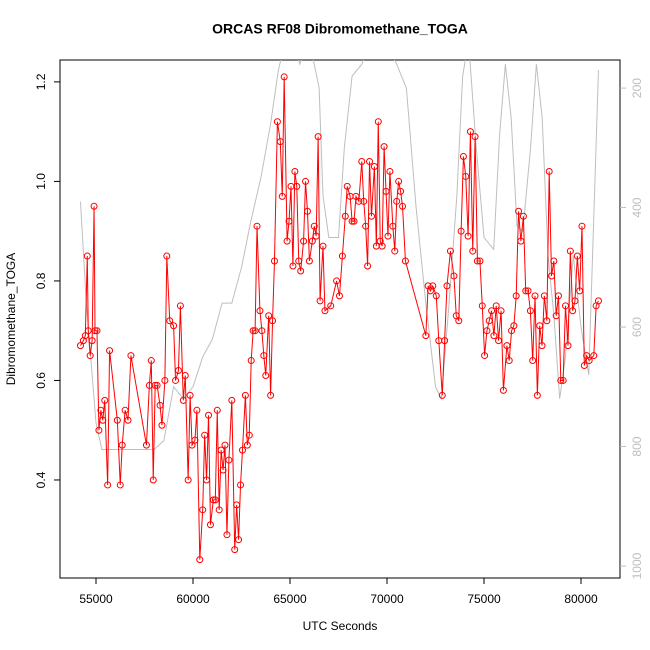 The height and width of the screenshot is (650, 650). Describe the element at coordinates (340, 29) in the screenshot. I see `chart-title: ORCAS RF08 Dibromomethane_TOGA` at that location.